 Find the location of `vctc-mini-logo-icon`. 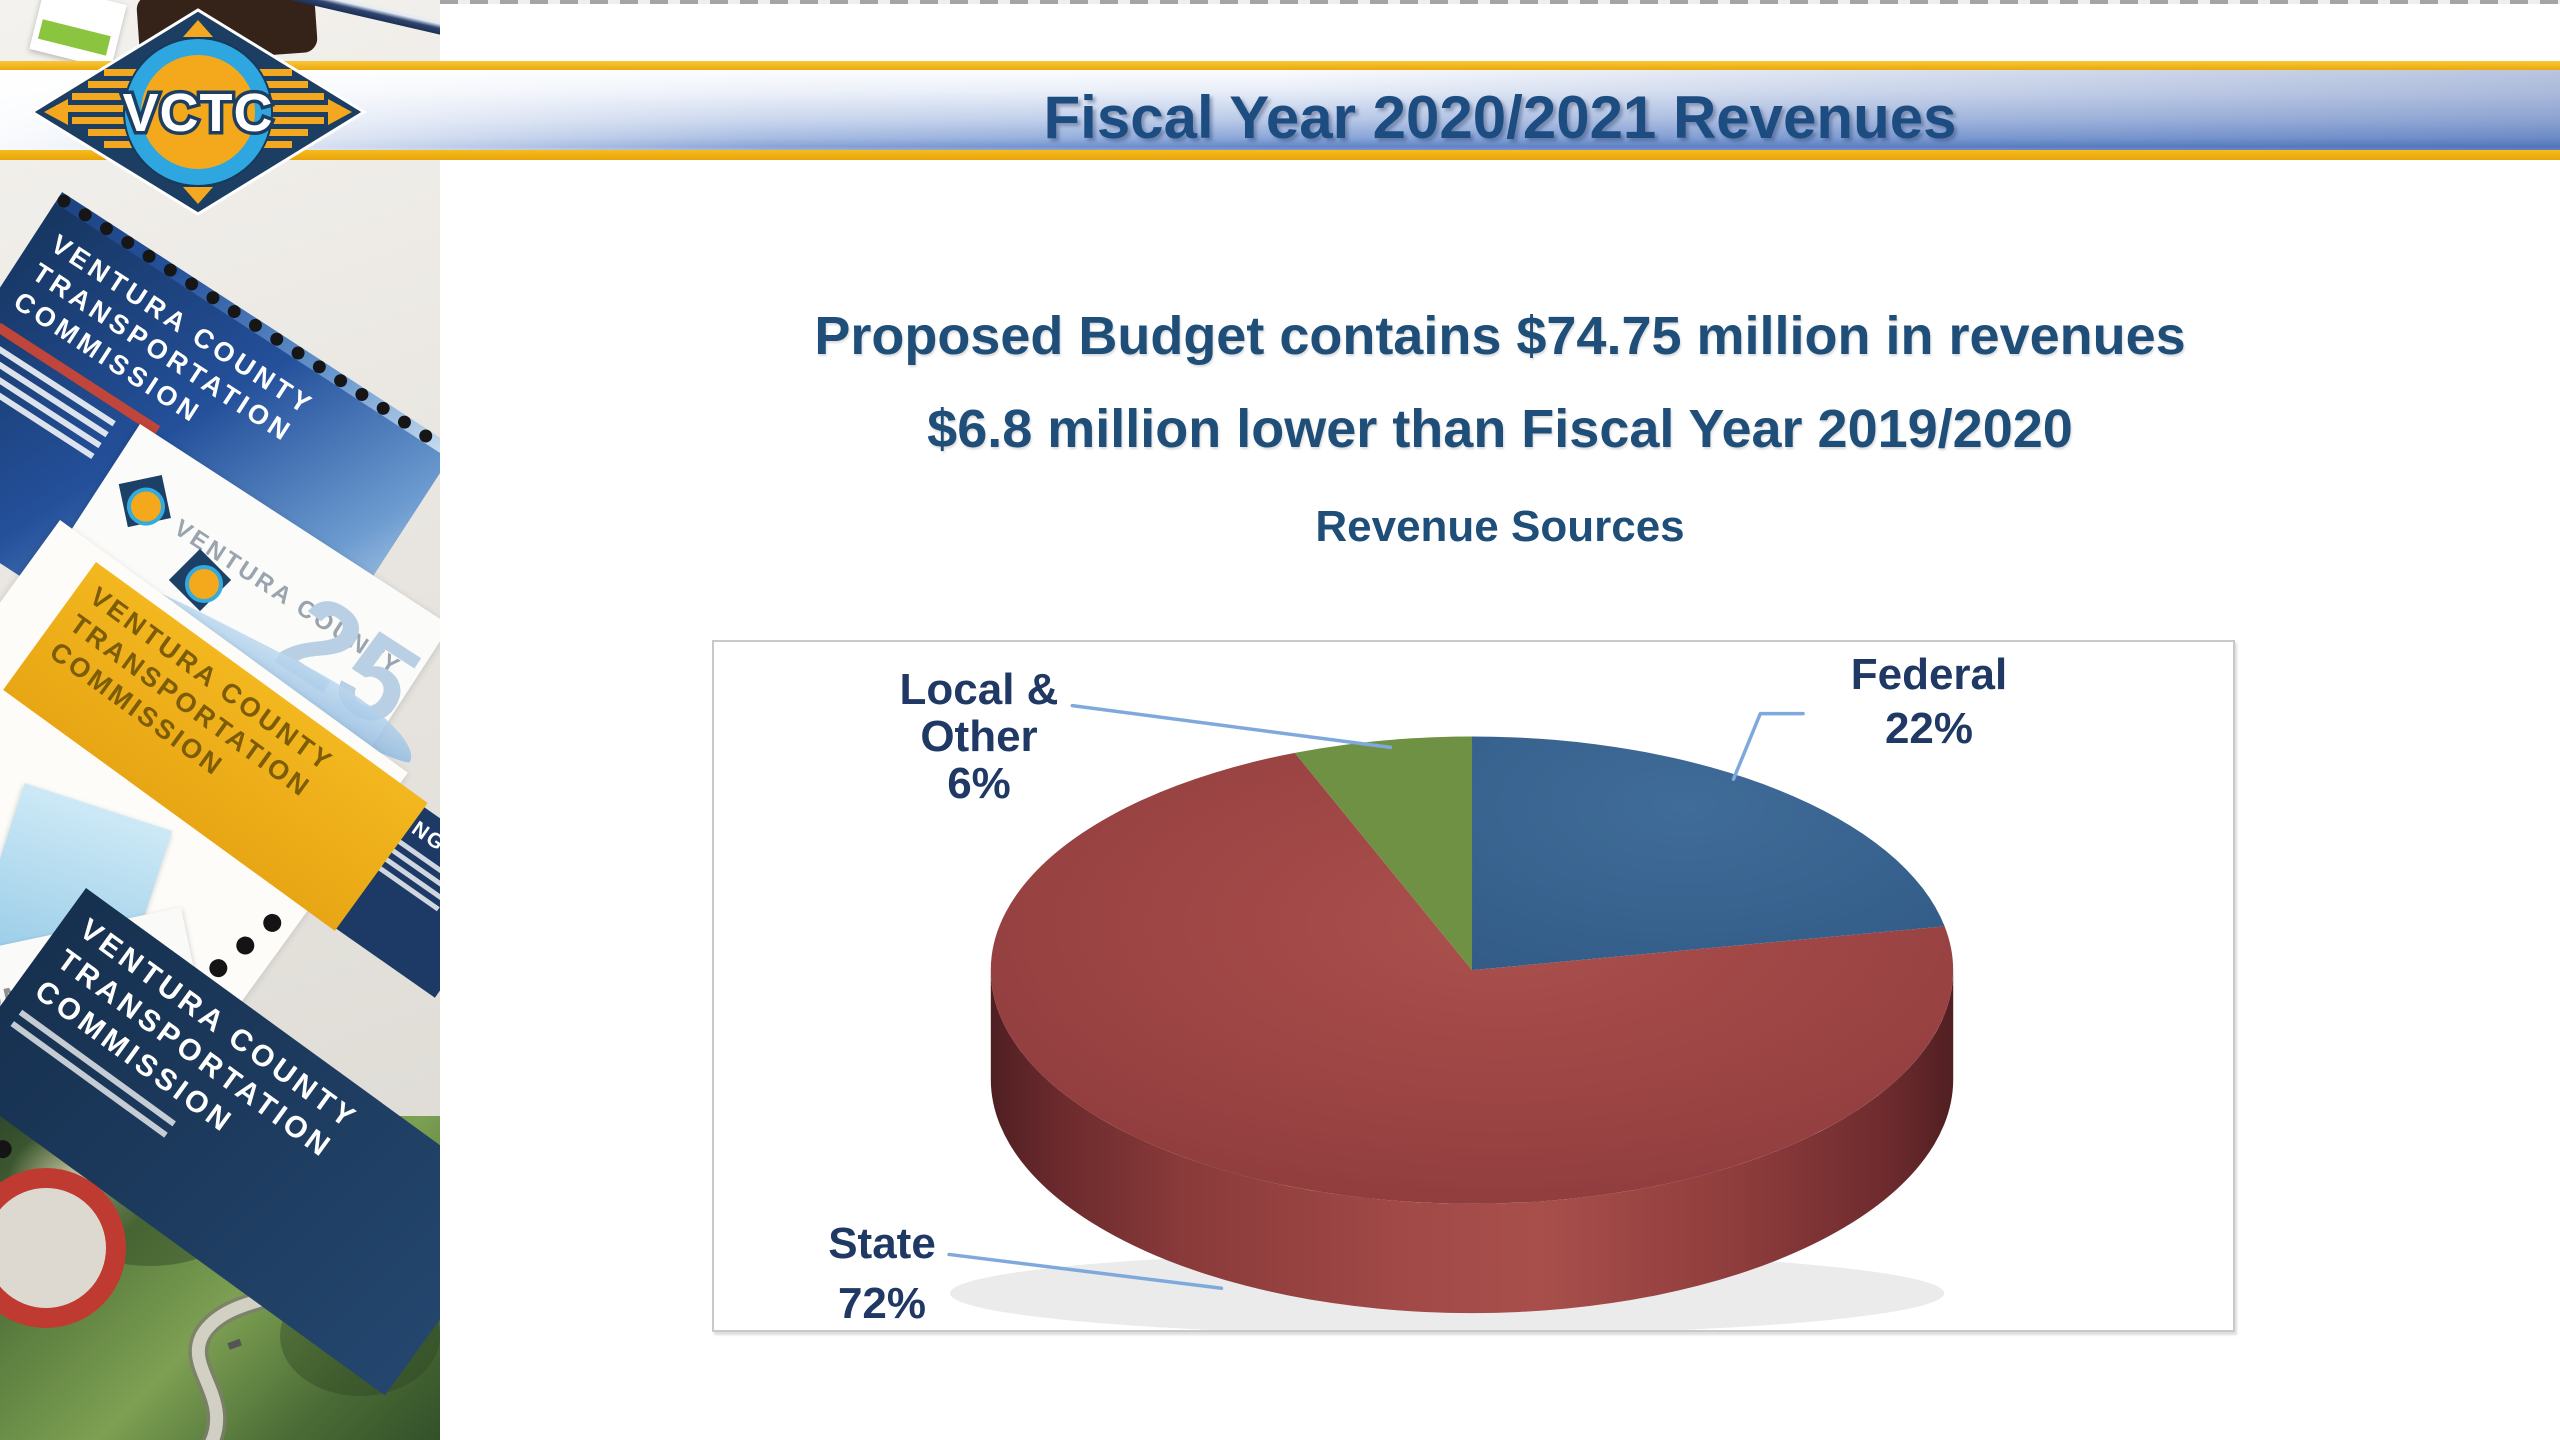

vctc-mini-logo-icon is located at coordinates (200, 580).